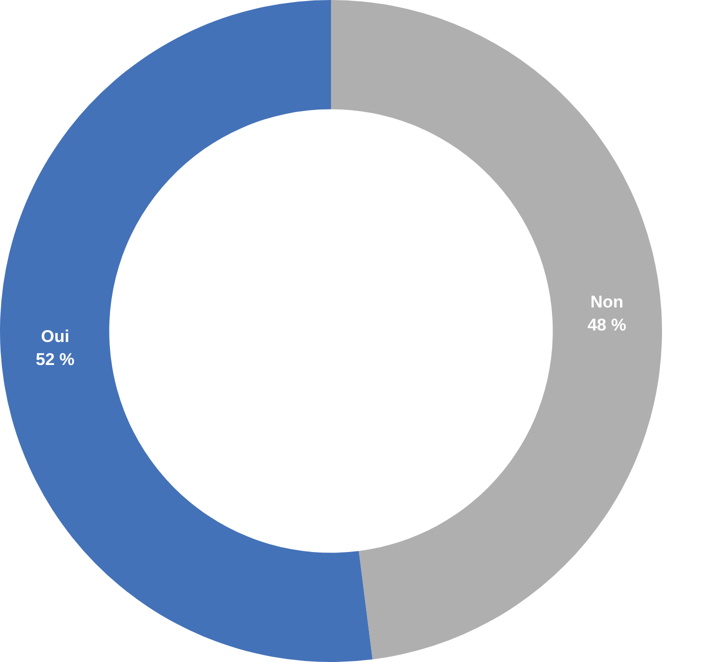 Image resolution: width=720 pixels, height=662 pixels. I want to click on slice-label: Non, so click(607, 302).